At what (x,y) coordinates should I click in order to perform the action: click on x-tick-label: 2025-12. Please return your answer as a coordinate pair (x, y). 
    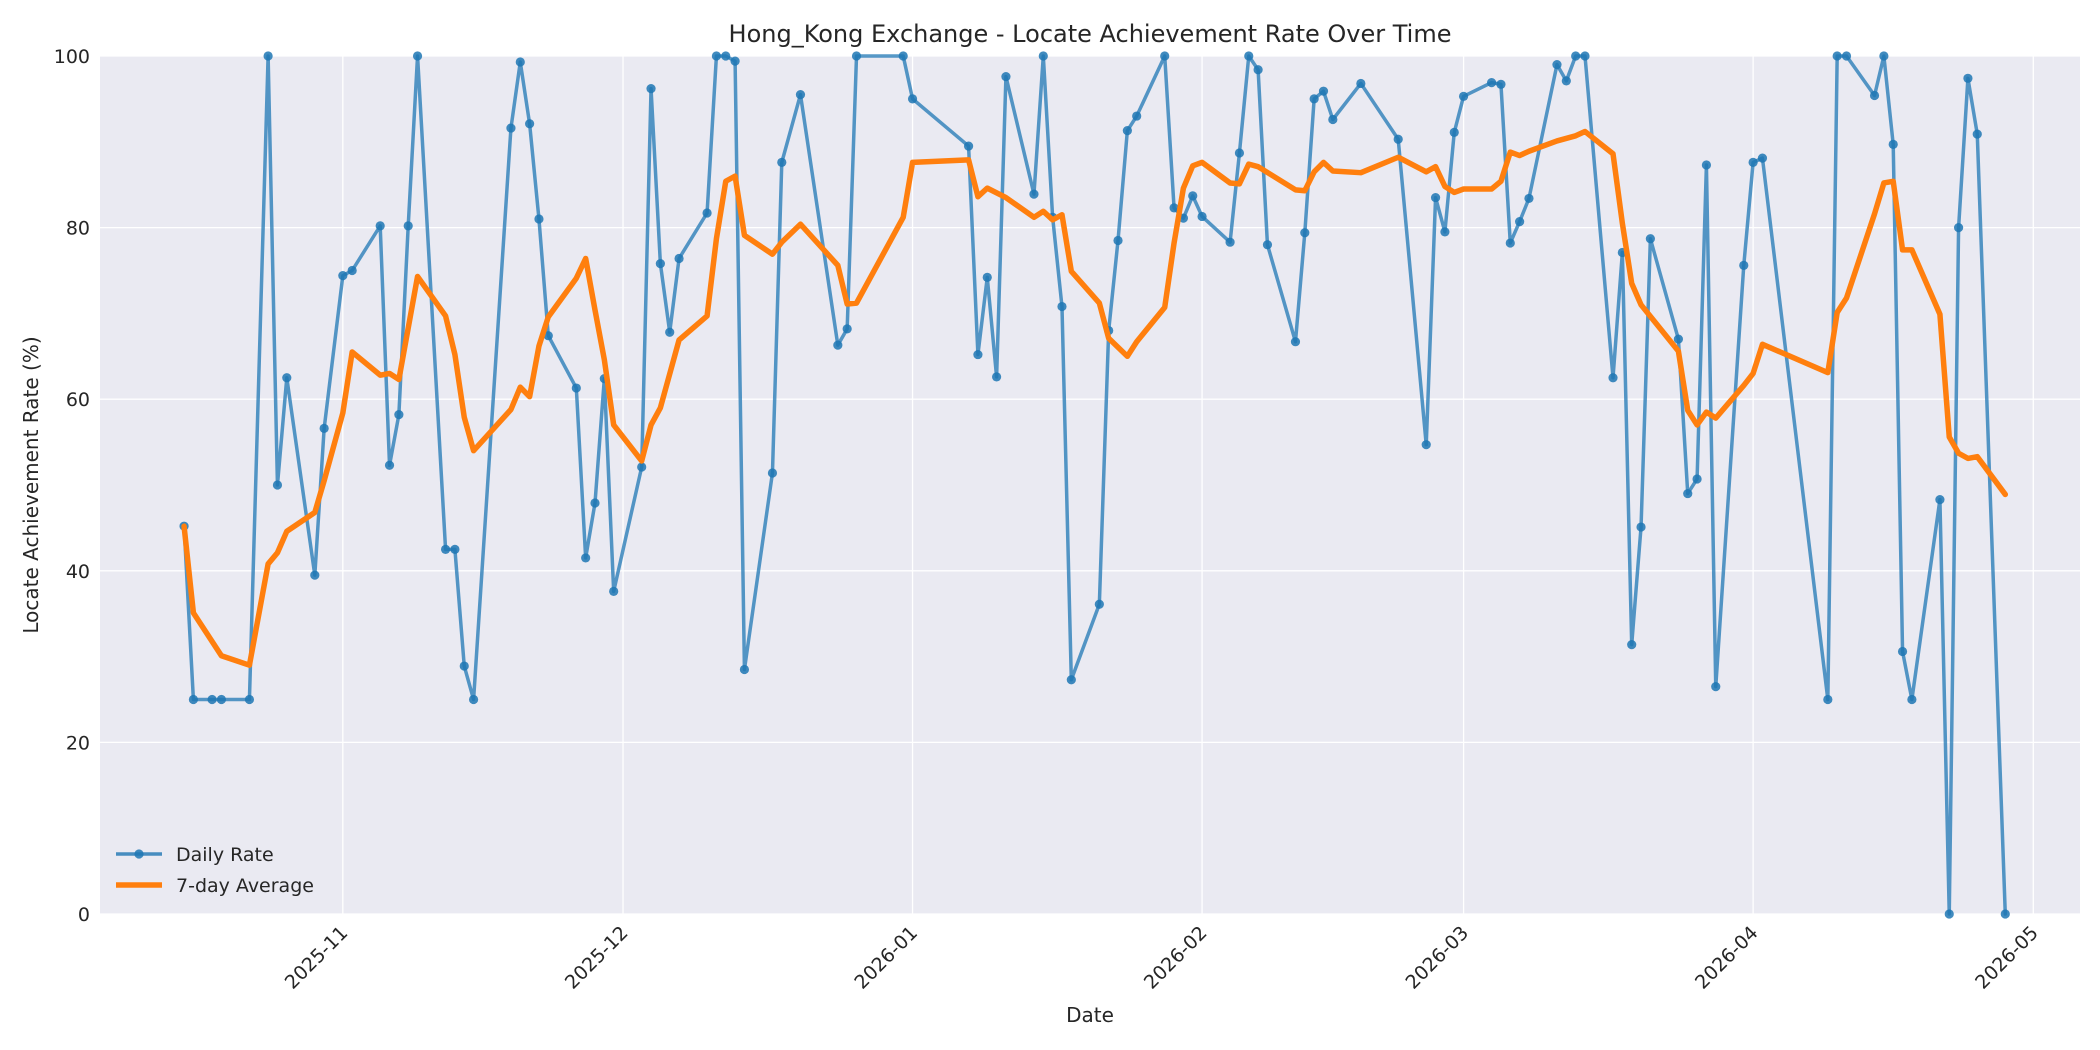
    Looking at the image, I should click on (597, 958).